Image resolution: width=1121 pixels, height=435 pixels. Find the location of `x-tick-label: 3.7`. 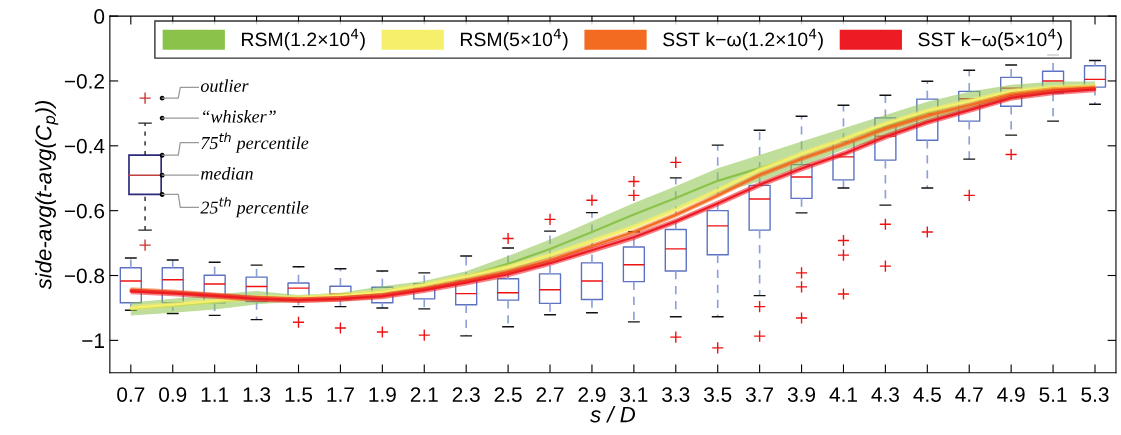

x-tick-label: 3.7 is located at coordinates (759, 394).